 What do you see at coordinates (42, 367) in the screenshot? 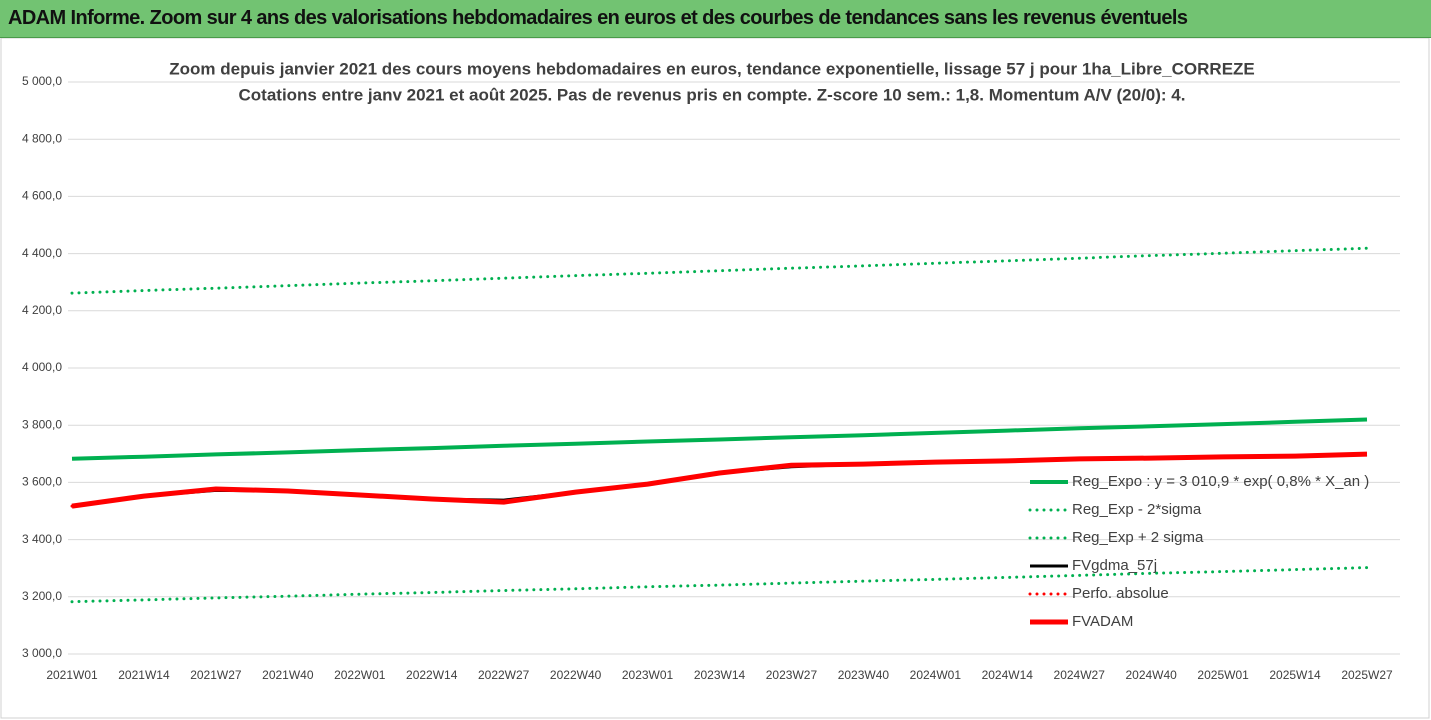
I see `y-tick-label: 4 000,0` at bounding box center [42, 367].